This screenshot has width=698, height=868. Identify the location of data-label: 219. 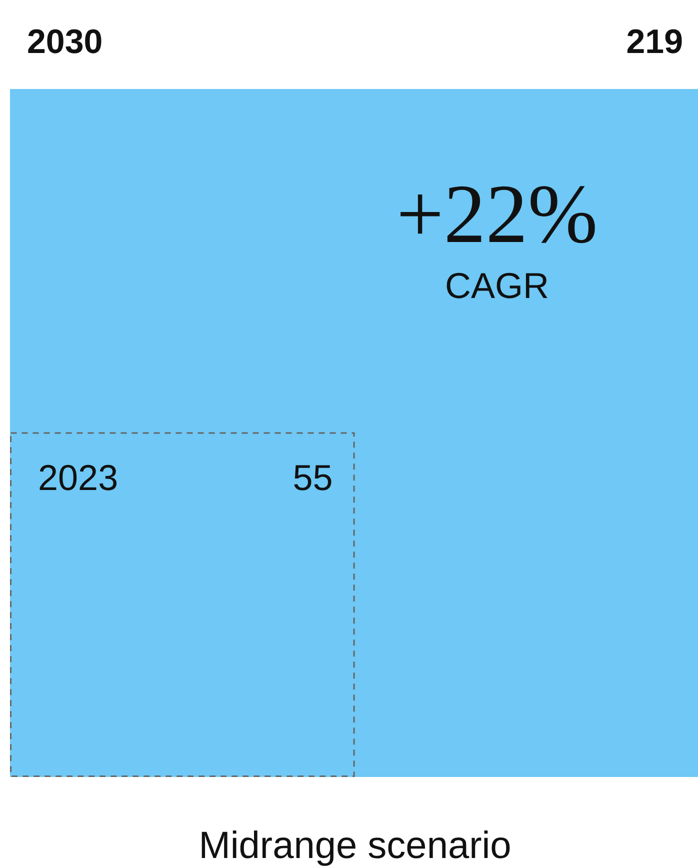
(654, 42).